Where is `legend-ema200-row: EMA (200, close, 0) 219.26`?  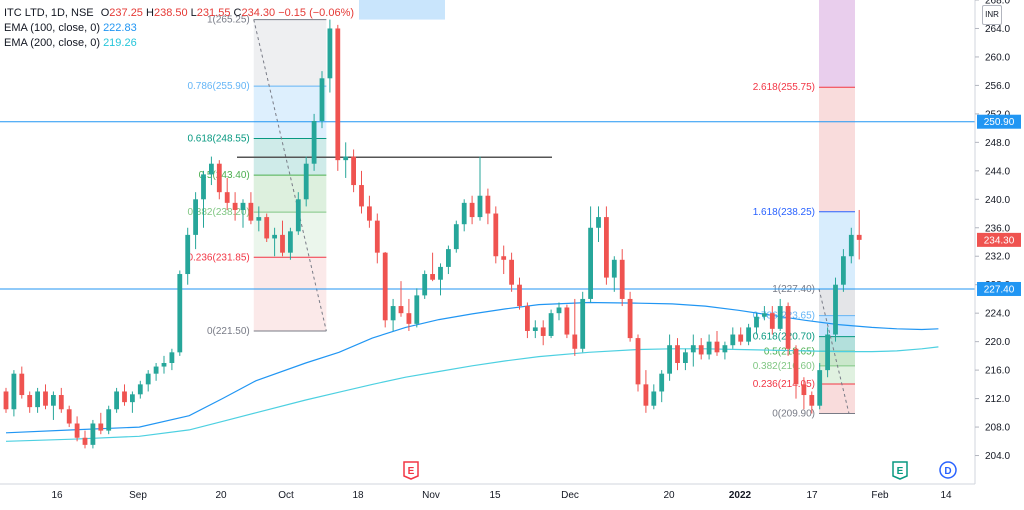 legend-ema200-row: EMA (200, close, 0) 219.26 is located at coordinates (179, 43).